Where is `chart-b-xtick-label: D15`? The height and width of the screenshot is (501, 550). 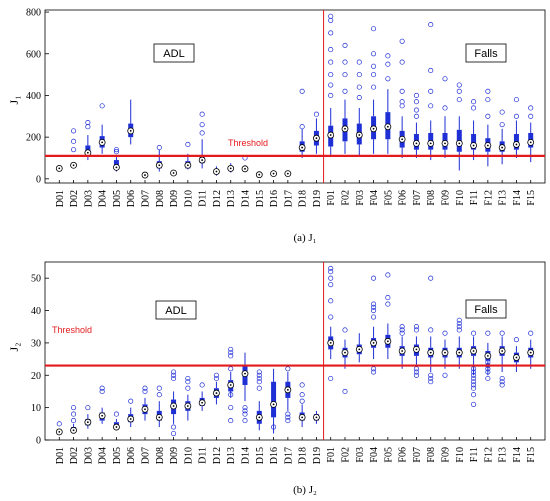
chart-b-xtick-label: D15 is located at coordinates (260, 455).